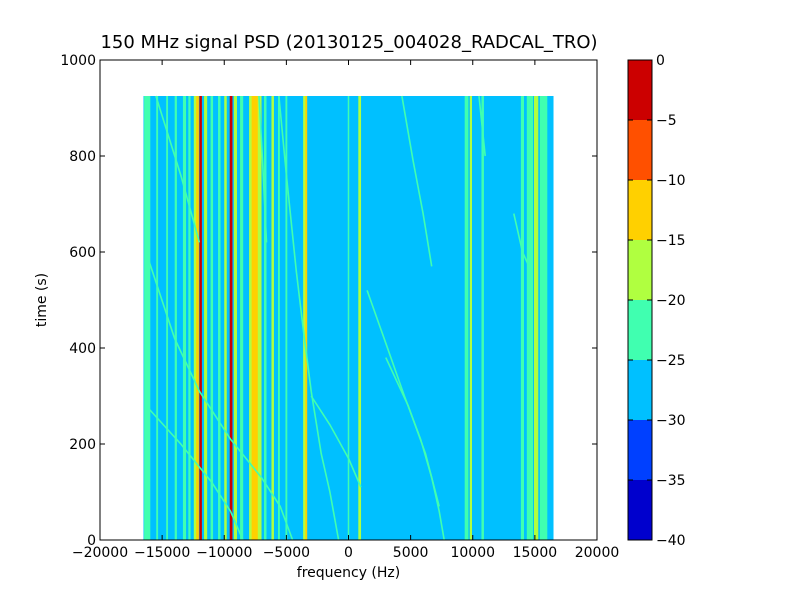 The image size is (800, 600). What do you see at coordinates (671, 241) in the screenshot?
I see `colorbar-tick-label: −15` at bounding box center [671, 241].